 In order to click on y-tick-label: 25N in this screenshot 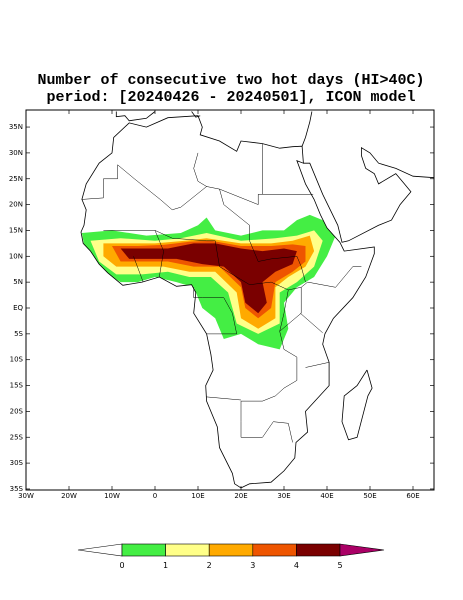, I will do `click(16, 179)`.